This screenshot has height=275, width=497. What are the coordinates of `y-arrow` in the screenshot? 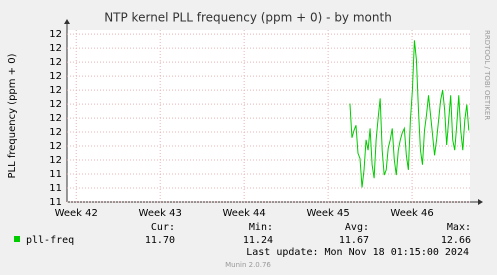 It's located at (67, 21).